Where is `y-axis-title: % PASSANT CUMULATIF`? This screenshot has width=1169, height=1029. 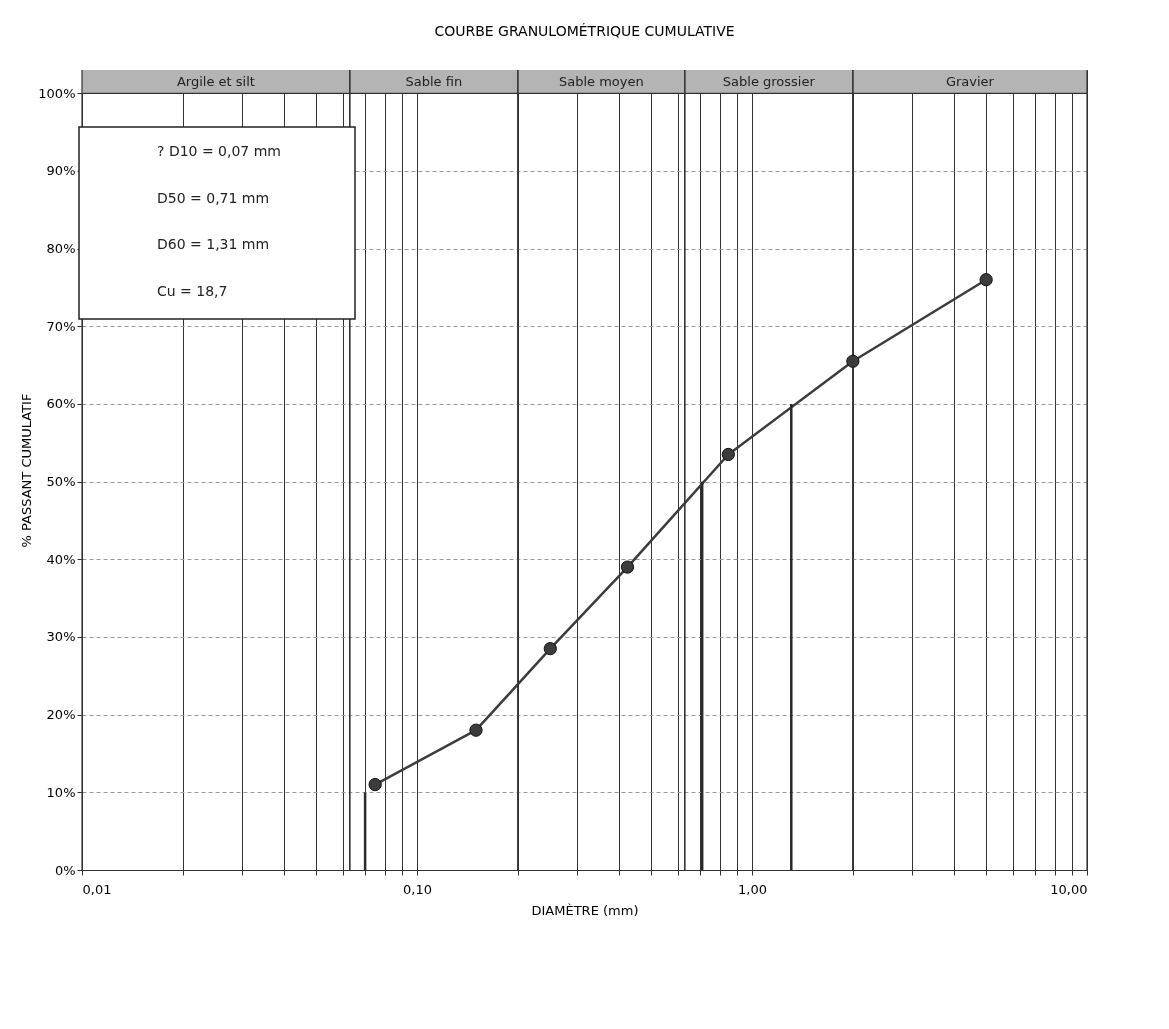
y-axis-title: % PASSANT CUMULATIF is located at coordinates (27, 470).